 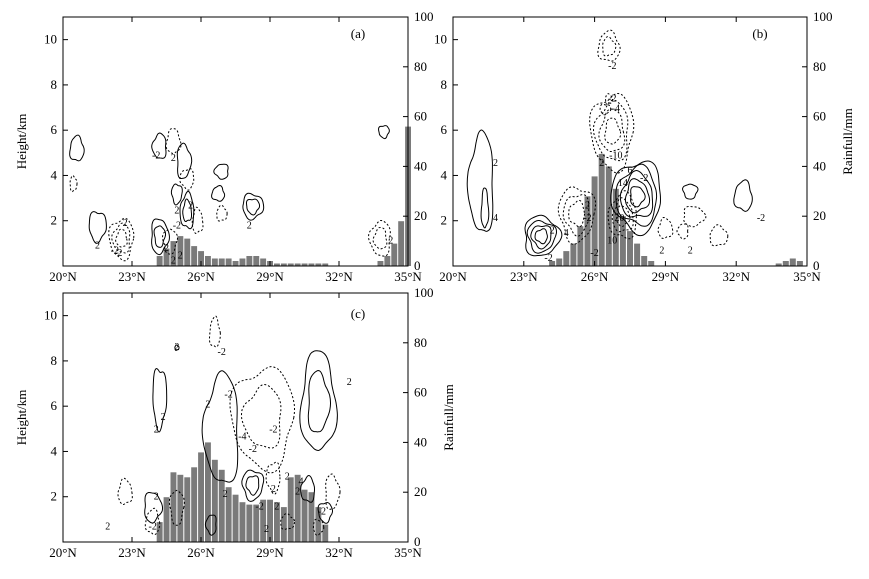 I want to click on contour-label: 20, so click(x=619, y=218).